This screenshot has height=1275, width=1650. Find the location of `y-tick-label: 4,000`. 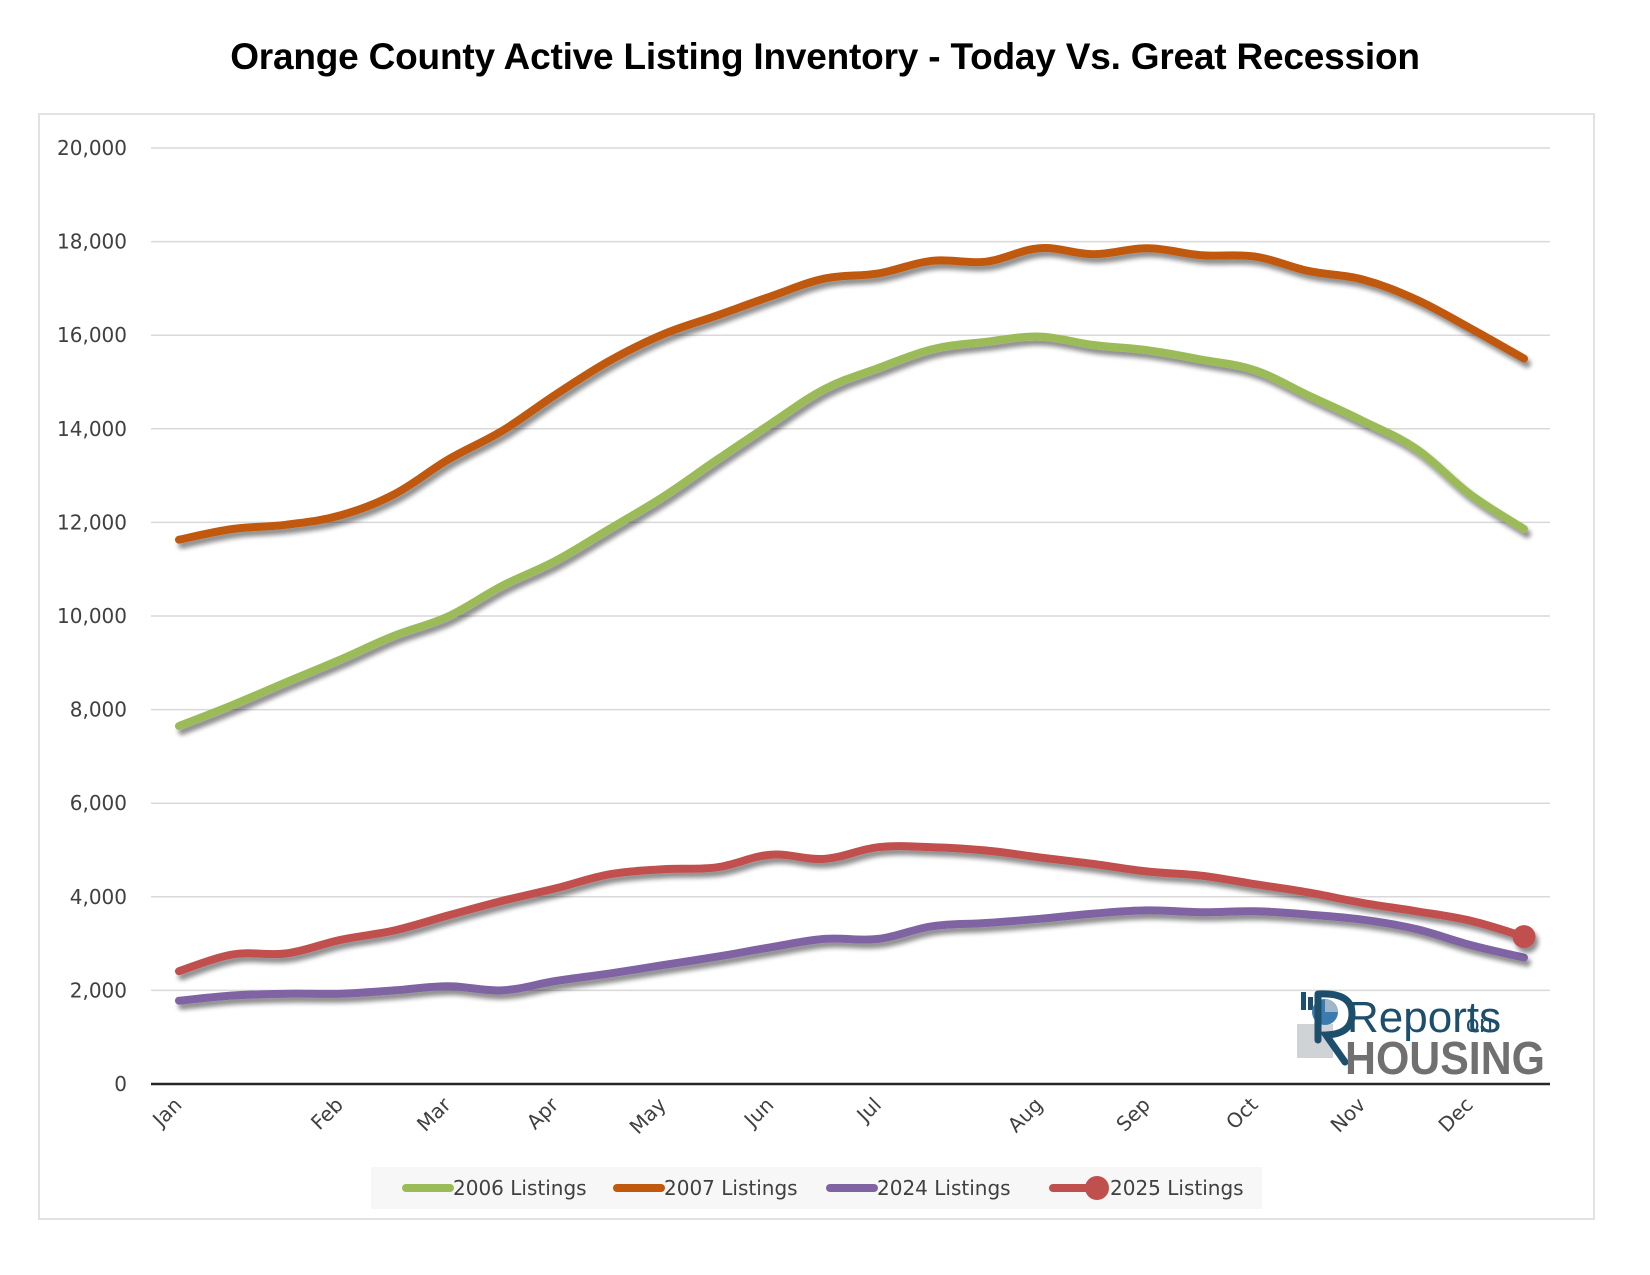

y-tick-label: 4,000 is located at coordinates (98, 897).